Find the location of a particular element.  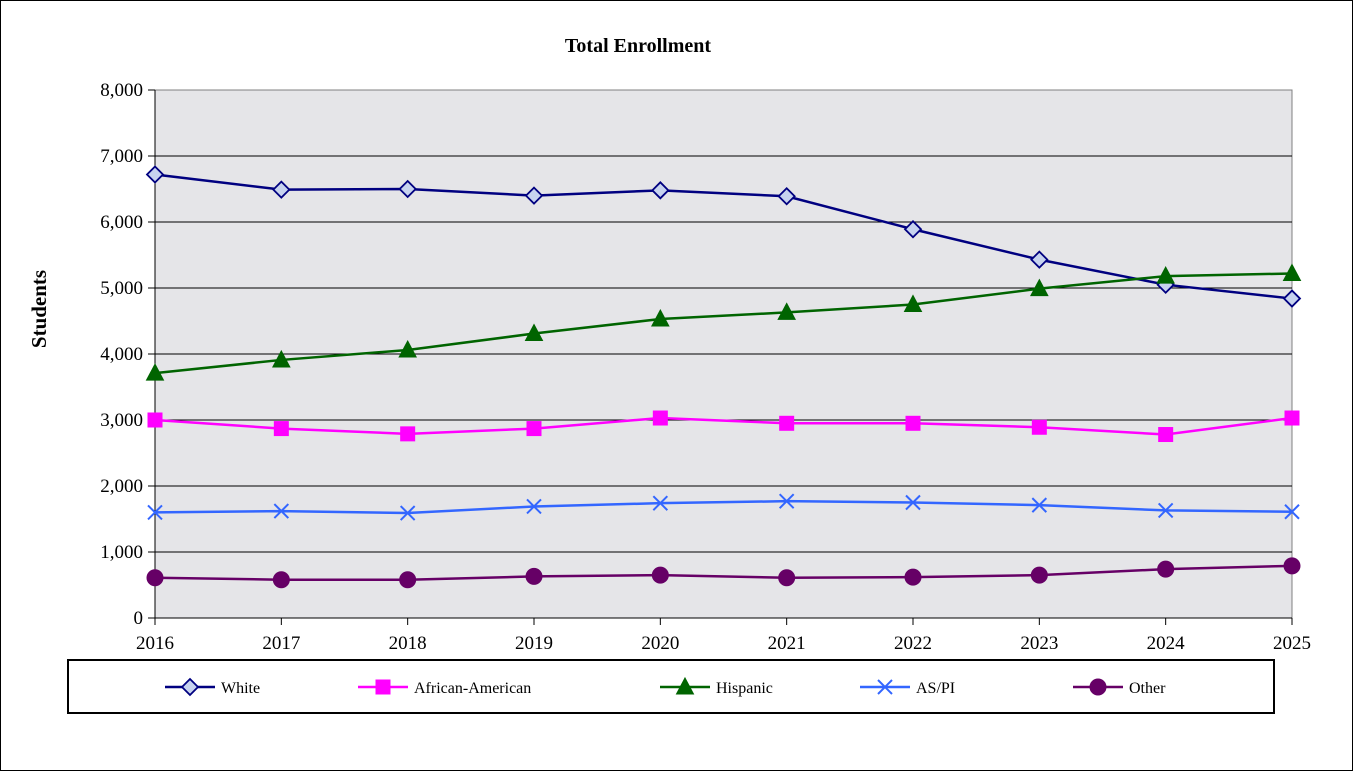

y-tick-label: 7,000 is located at coordinates (121, 156).